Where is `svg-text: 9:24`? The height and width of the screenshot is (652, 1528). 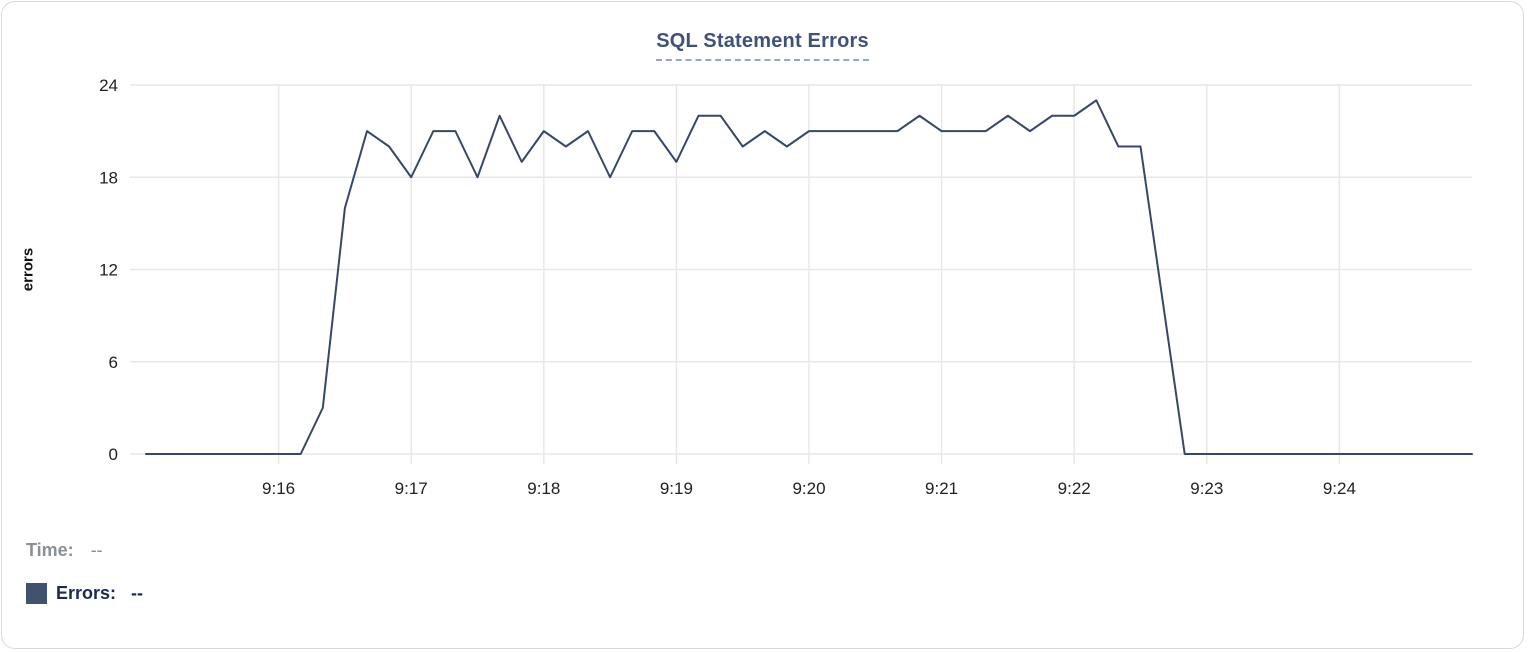 svg-text: 9:24 is located at coordinates (1339, 488).